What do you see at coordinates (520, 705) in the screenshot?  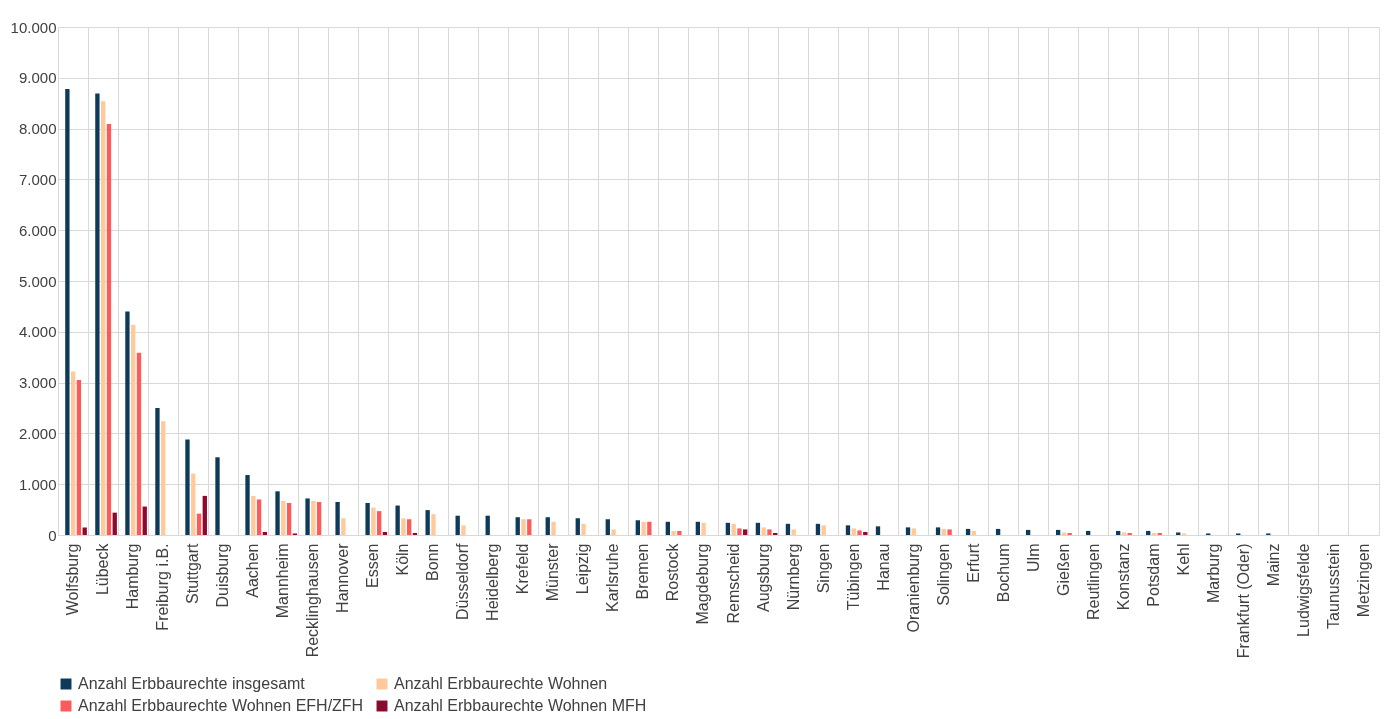 I see `legend-label: Anzahl Erbbaurechte Wohnen MFH` at bounding box center [520, 705].